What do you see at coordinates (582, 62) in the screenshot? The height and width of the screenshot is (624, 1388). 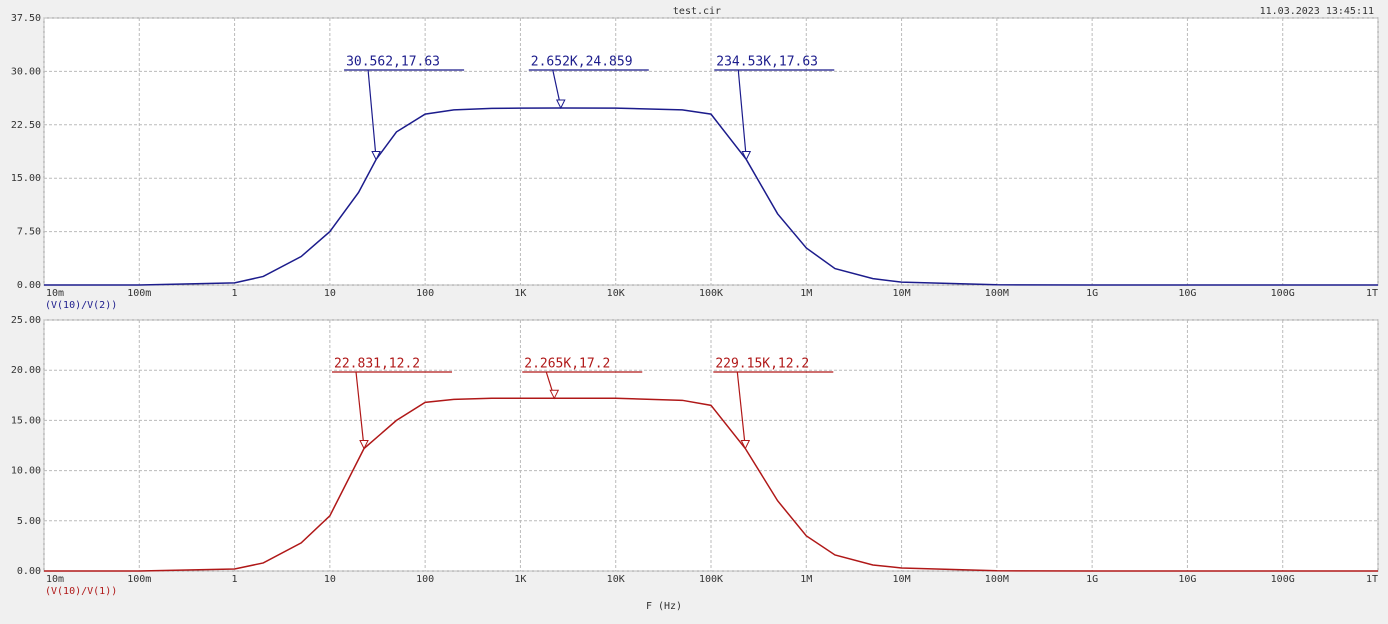 I see `annotation-label: 2.652K,24.859` at bounding box center [582, 62].